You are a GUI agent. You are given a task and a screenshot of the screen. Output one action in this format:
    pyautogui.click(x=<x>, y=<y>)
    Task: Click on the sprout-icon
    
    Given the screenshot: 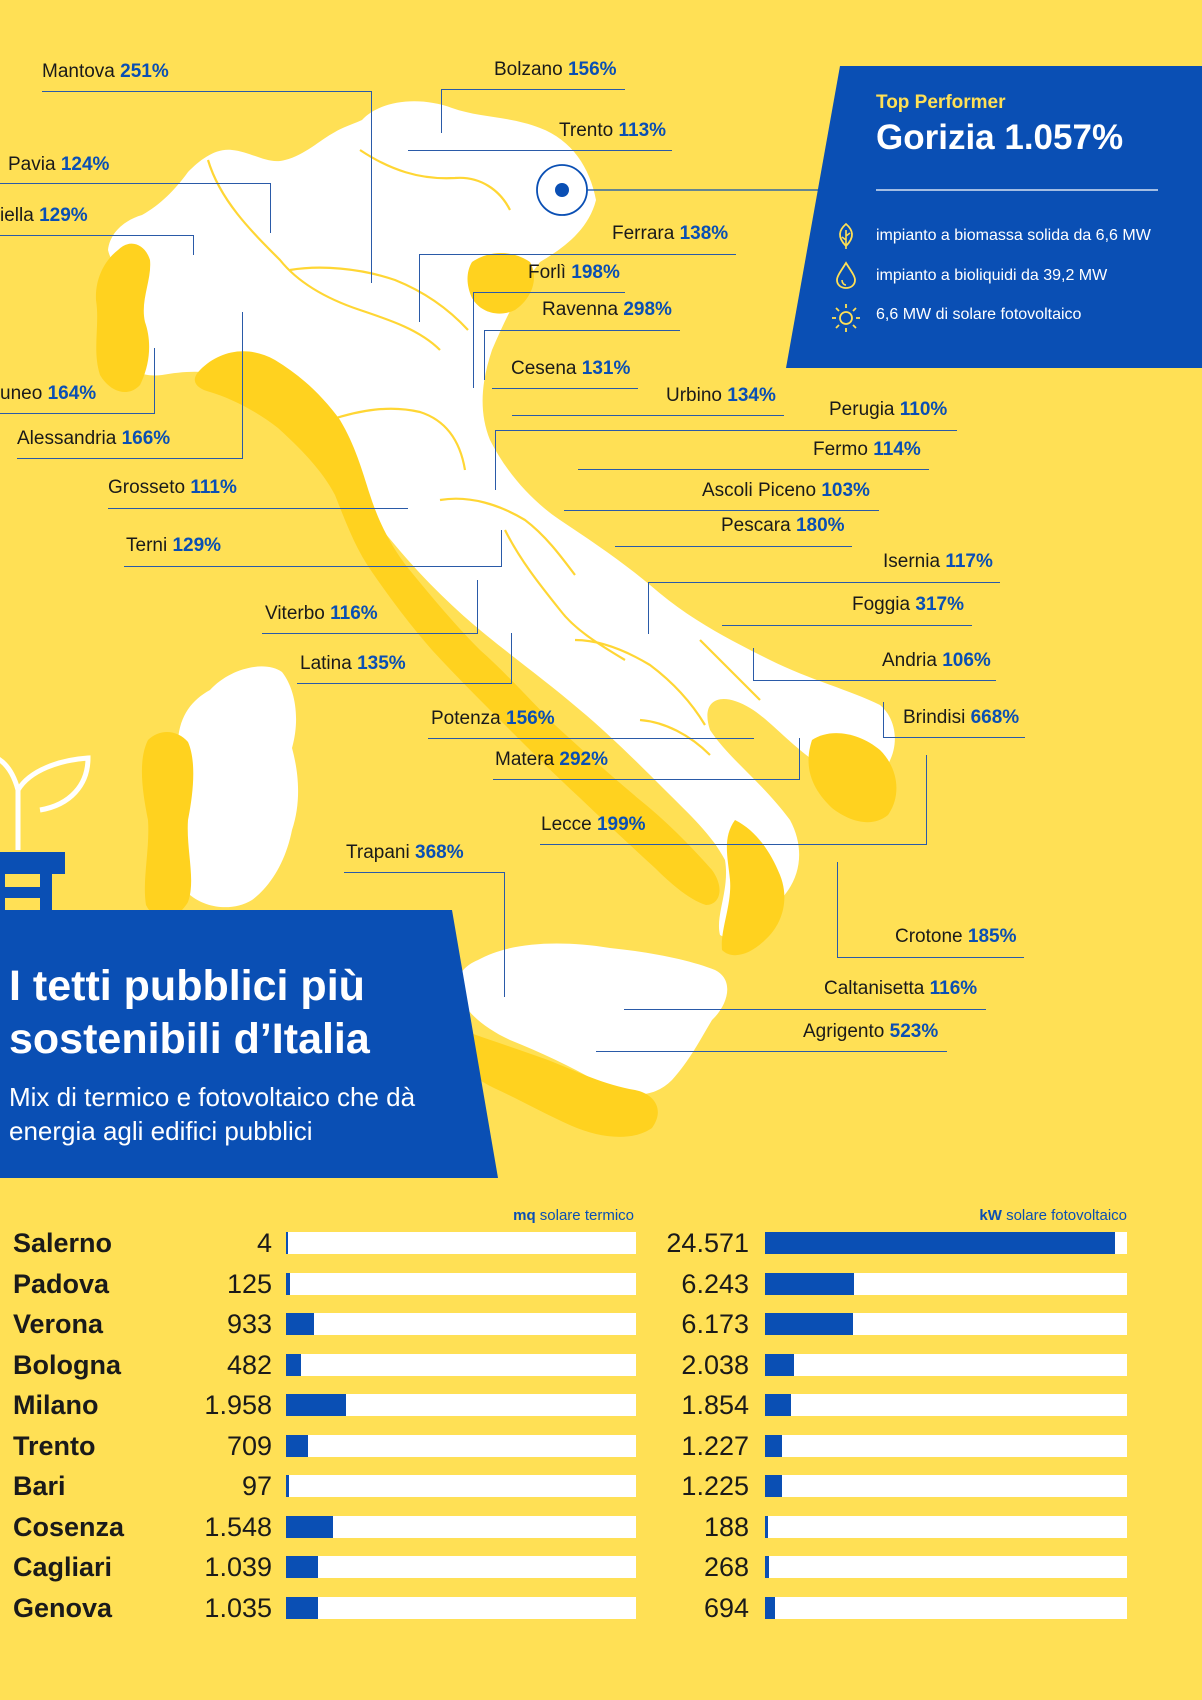 What is the action you would take?
    pyautogui.click(x=45, y=802)
    